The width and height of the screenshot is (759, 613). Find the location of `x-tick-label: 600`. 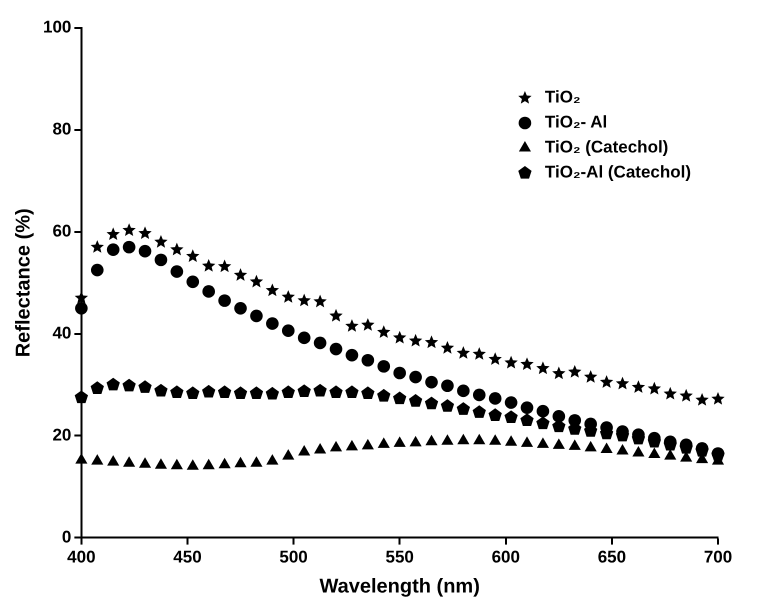

x-tick-label: 600 is located at coordinates (506, 556).